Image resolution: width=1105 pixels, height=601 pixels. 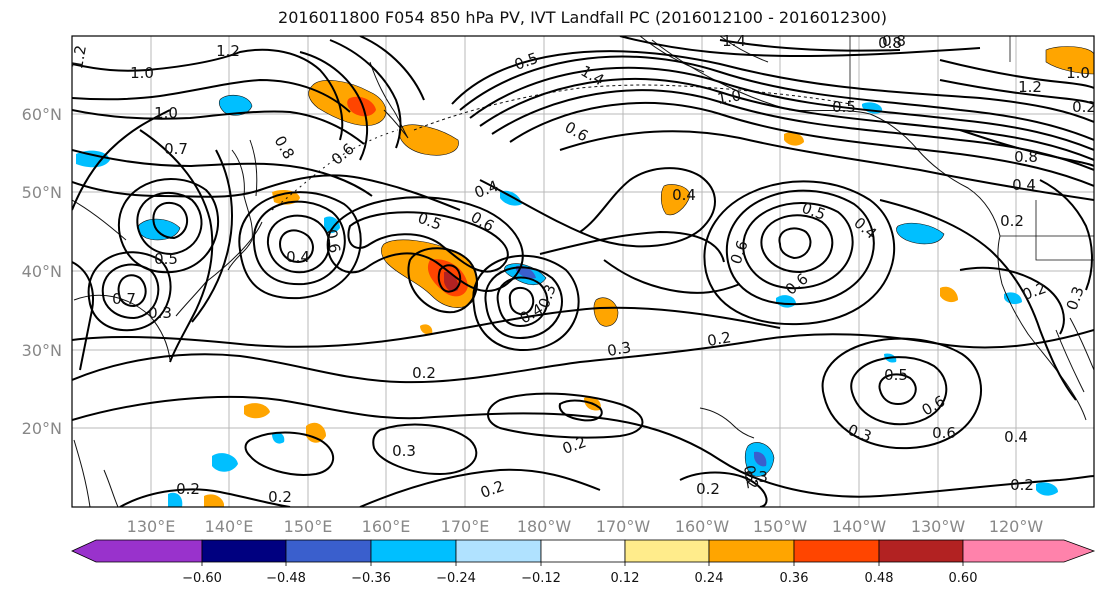 I want to click on coast-korea-china, so click(x=121, y=280).